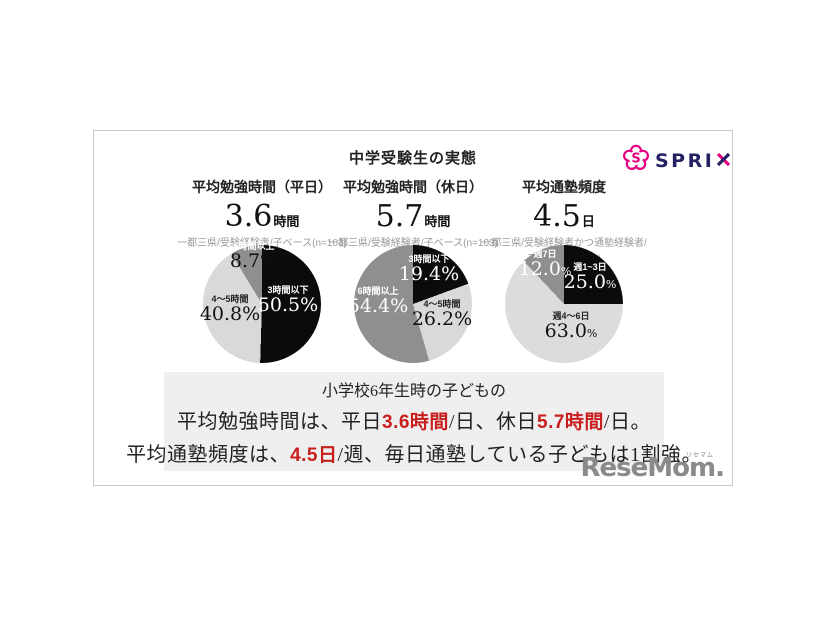 This screenshot has height=620, width=826. I want to click on chart-headline: 3.6時間, so click(262, 216).